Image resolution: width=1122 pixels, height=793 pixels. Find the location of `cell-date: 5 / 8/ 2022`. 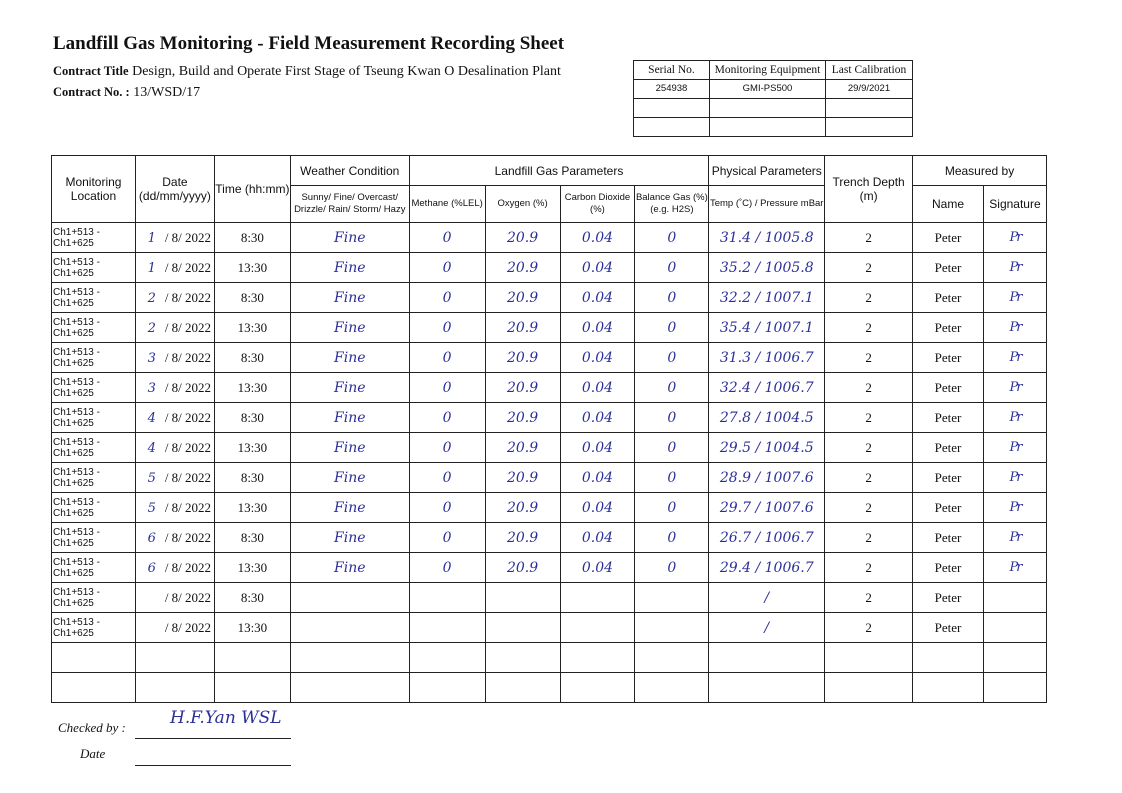

cell-date: 5 / 8/ 2022 is located at coordinates (174, 477).